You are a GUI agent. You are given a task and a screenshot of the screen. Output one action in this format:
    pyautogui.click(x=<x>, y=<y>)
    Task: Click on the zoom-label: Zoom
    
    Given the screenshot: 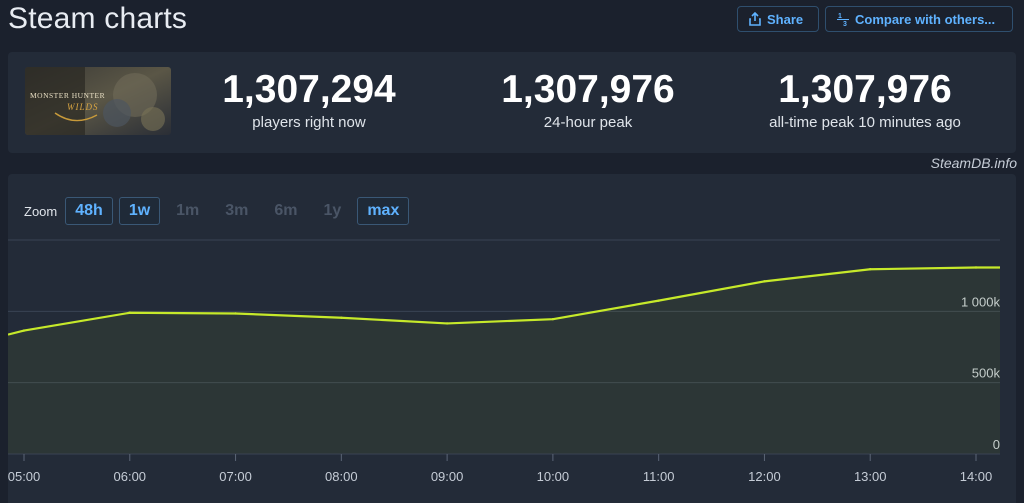 What is the action you would take?
    pyautogui.click(x=41, y=211)
    